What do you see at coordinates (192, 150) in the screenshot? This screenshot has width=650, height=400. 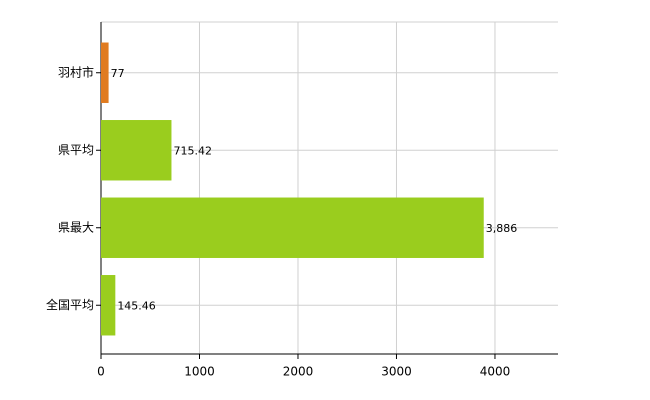 I see `value-label: 715.42` at bounding box center [192, 150].